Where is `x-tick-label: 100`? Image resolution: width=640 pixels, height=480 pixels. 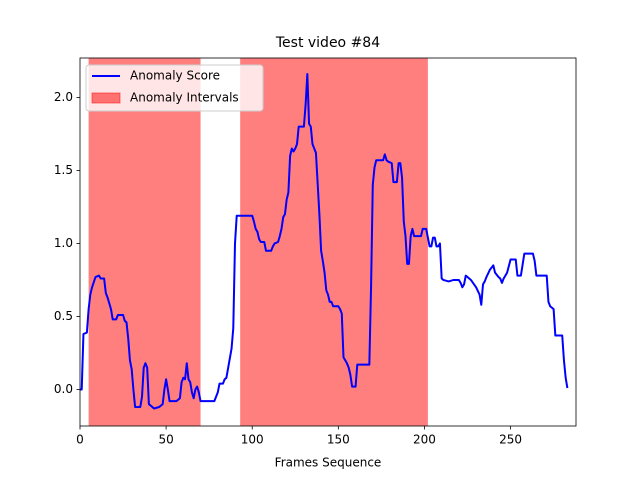
x-tick-label: 100 is located at coordinates (252, 440).